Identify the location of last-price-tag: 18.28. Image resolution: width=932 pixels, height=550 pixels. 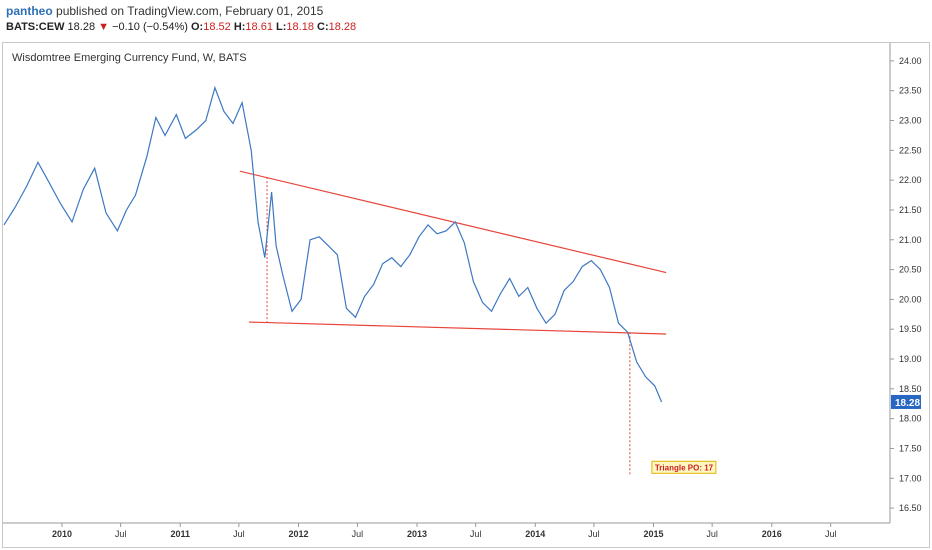
(906, 401).